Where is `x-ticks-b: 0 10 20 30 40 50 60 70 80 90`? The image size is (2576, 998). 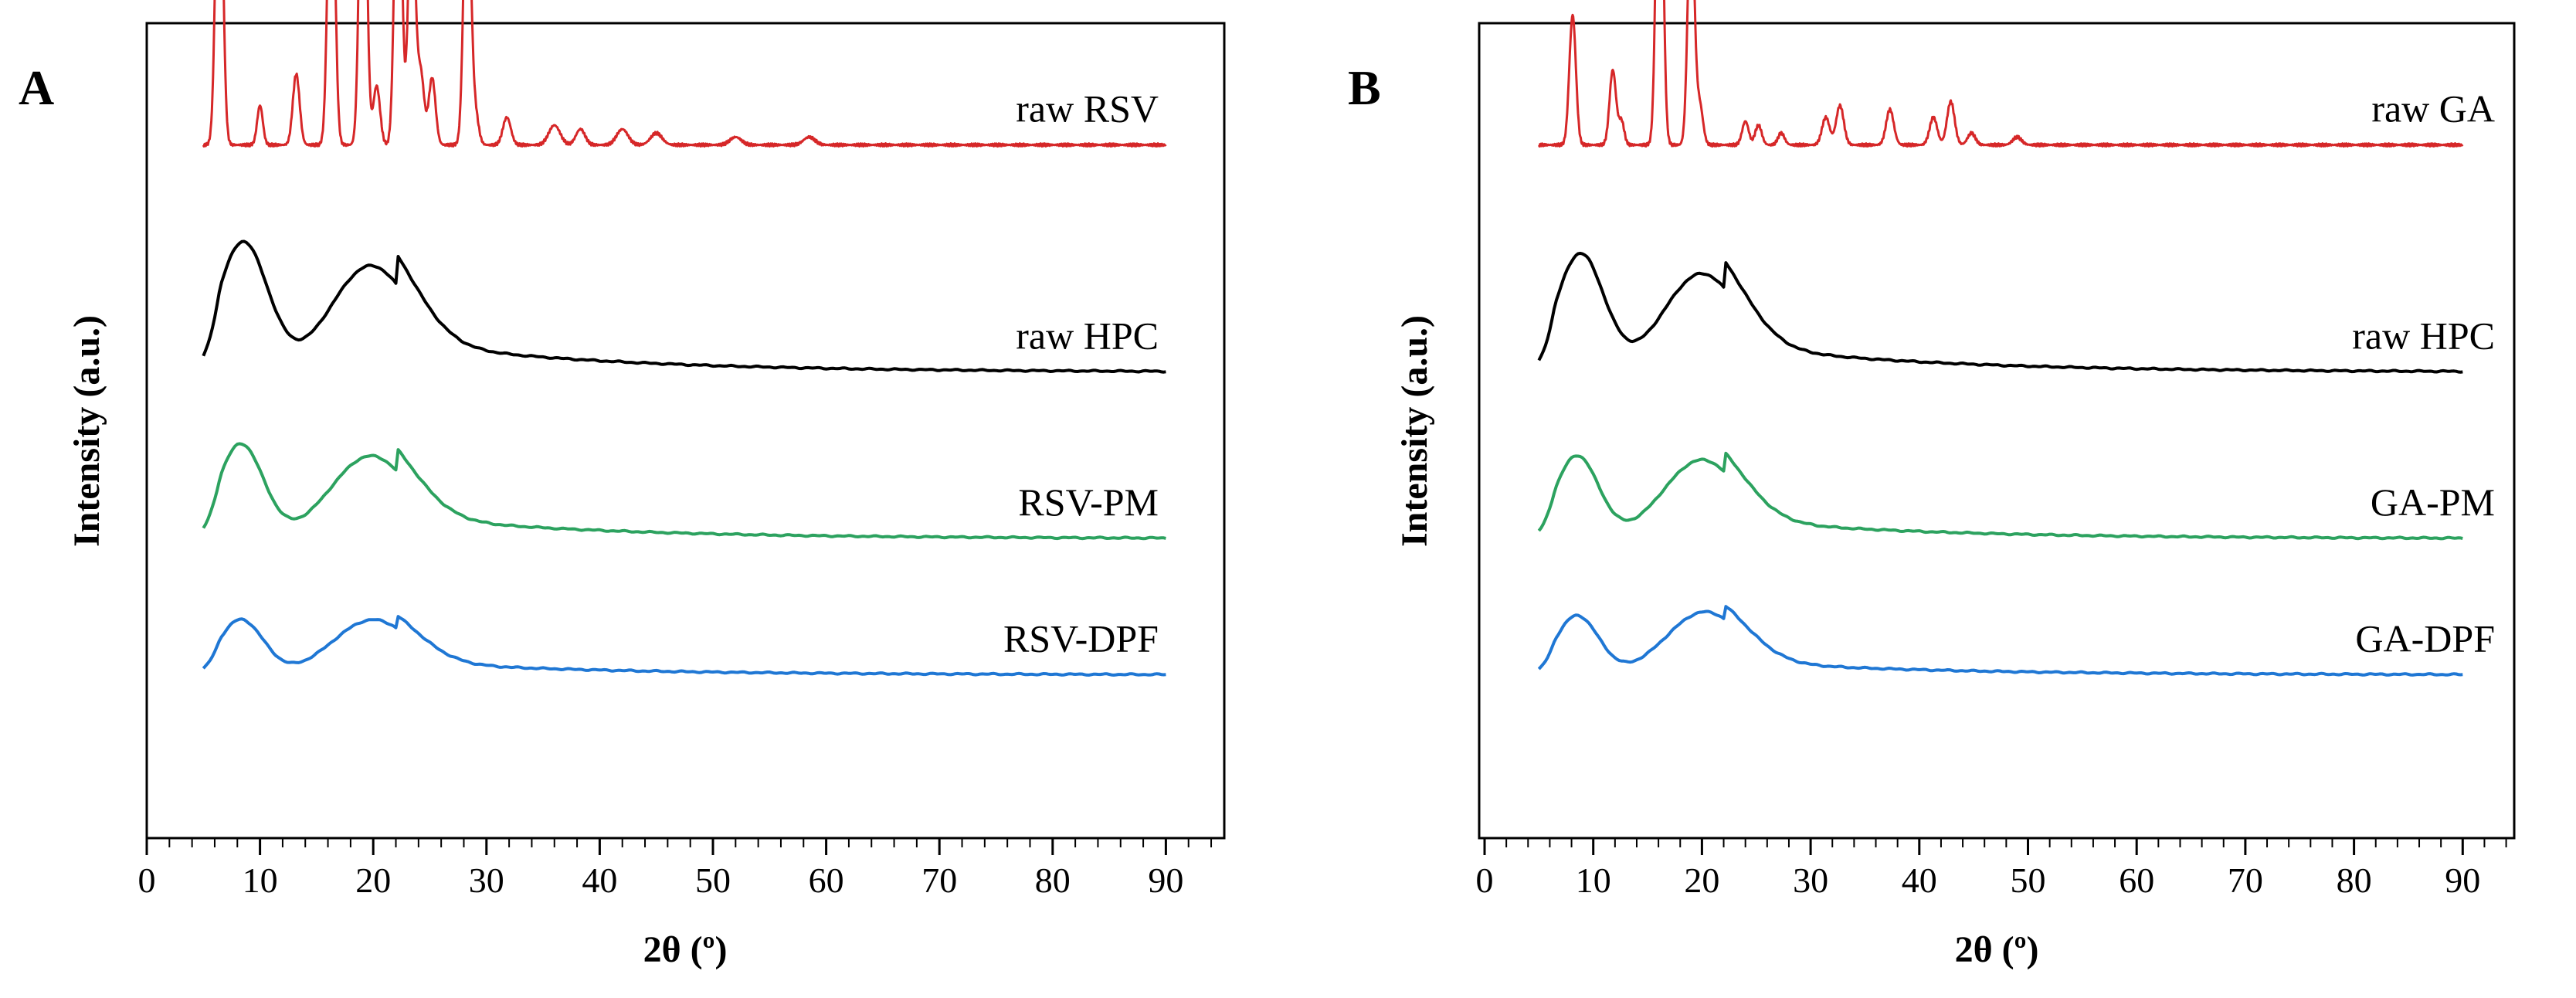 x-ticks-b: 0 10 20 30 40 50 60 70 80 90 is located at coordinates (1991, 869).